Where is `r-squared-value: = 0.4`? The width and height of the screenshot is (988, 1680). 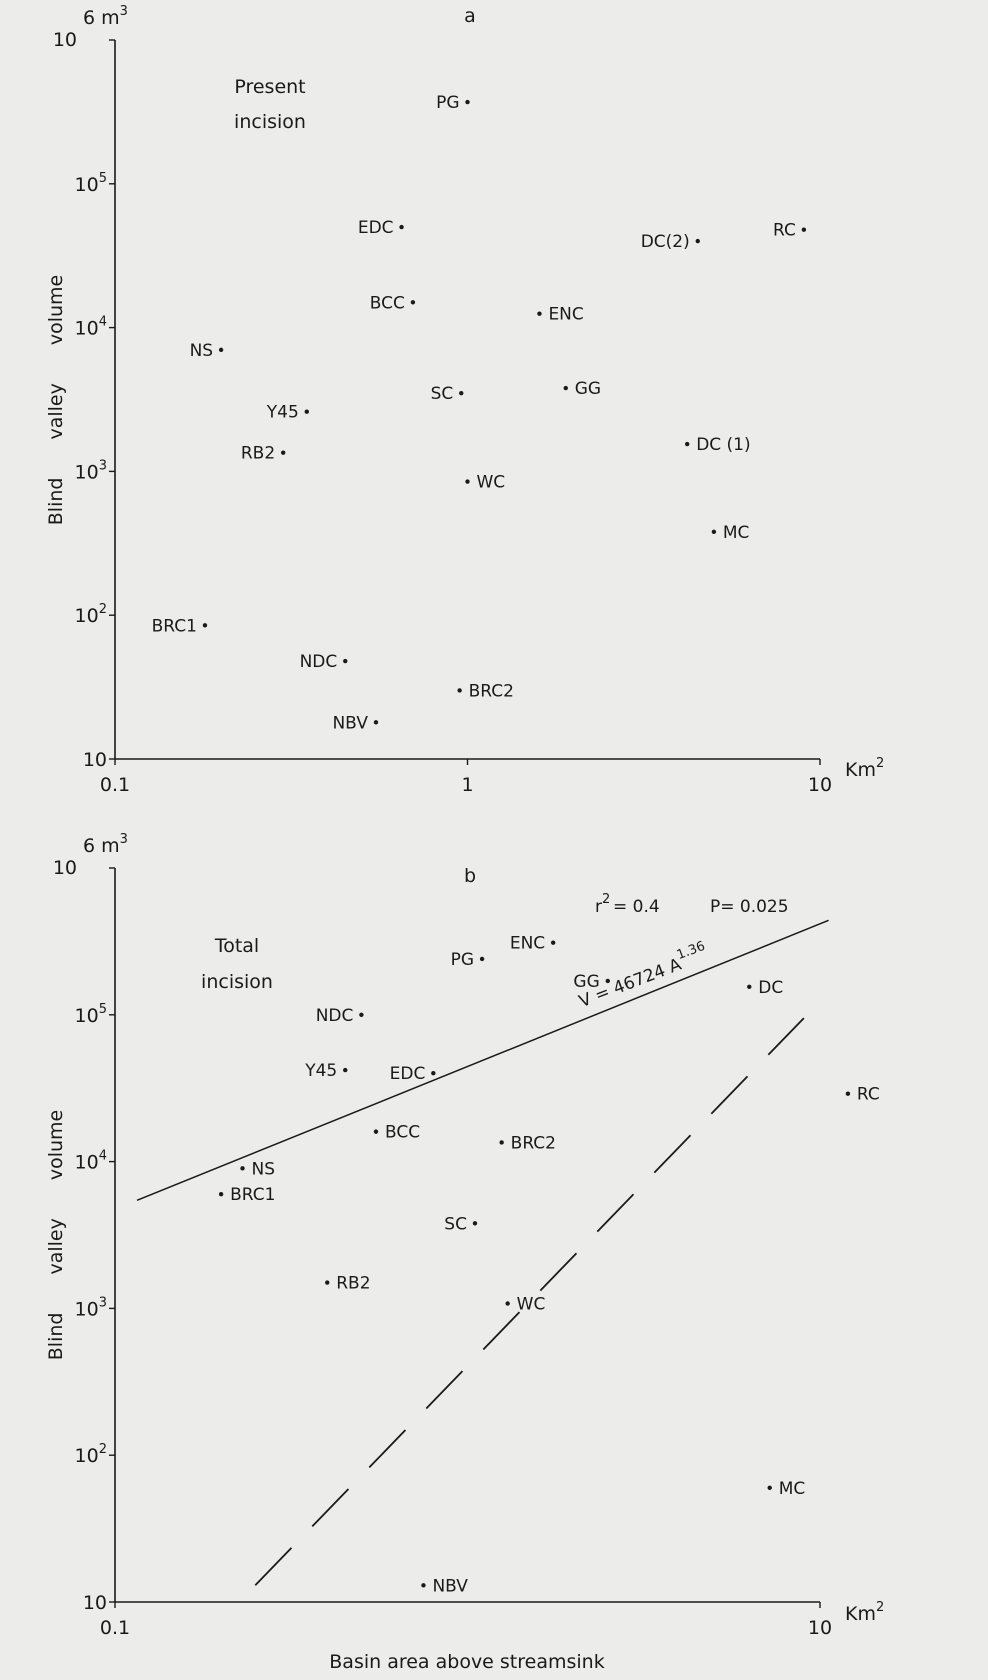
r-squared-value: = 0.4 is located at coordinates (636, 907).